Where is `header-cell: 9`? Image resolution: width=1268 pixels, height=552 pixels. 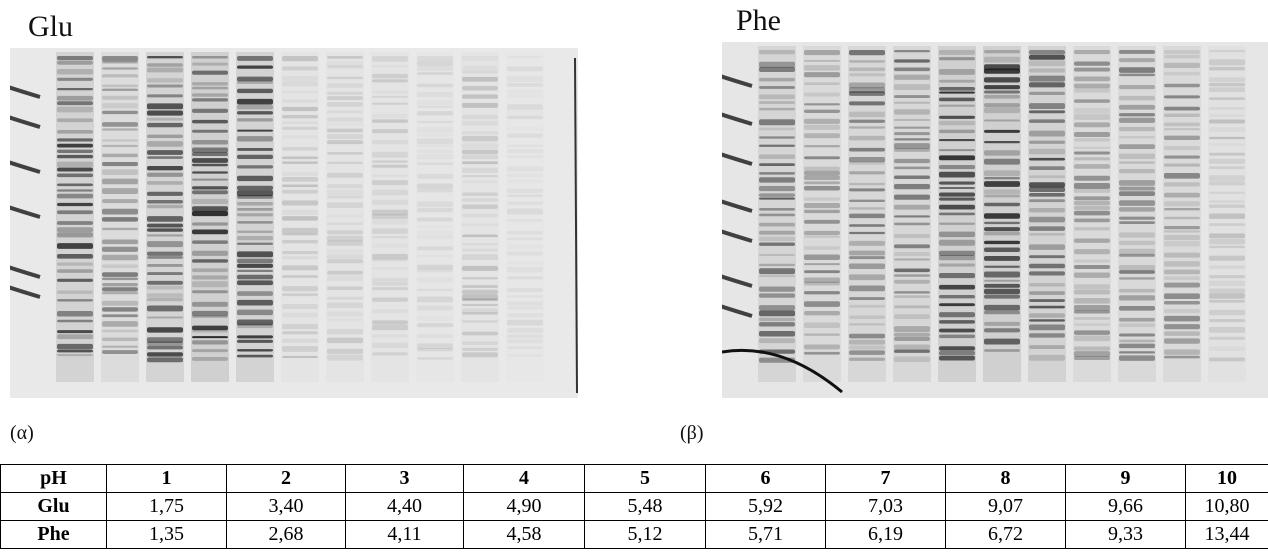 header-cell: 9 is located at coordinates (1125, 478).